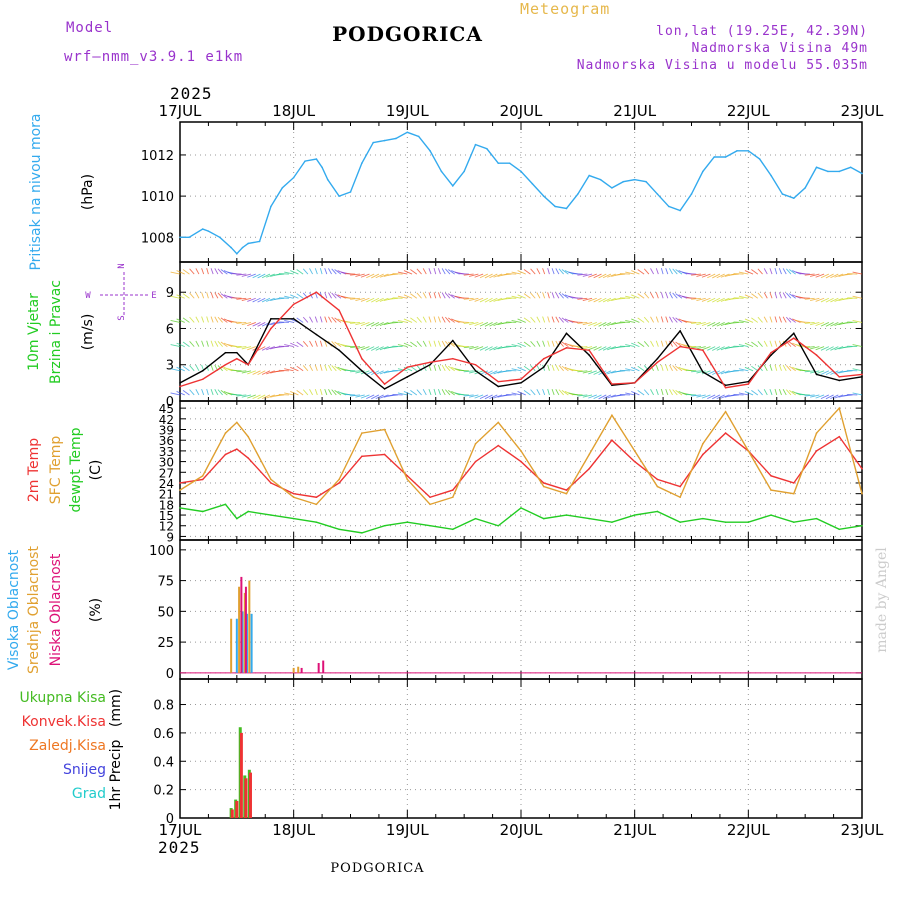 The height and width of the screenshot is (900, 900). I want to click on y-tick-label: 18, so click(166, 505).